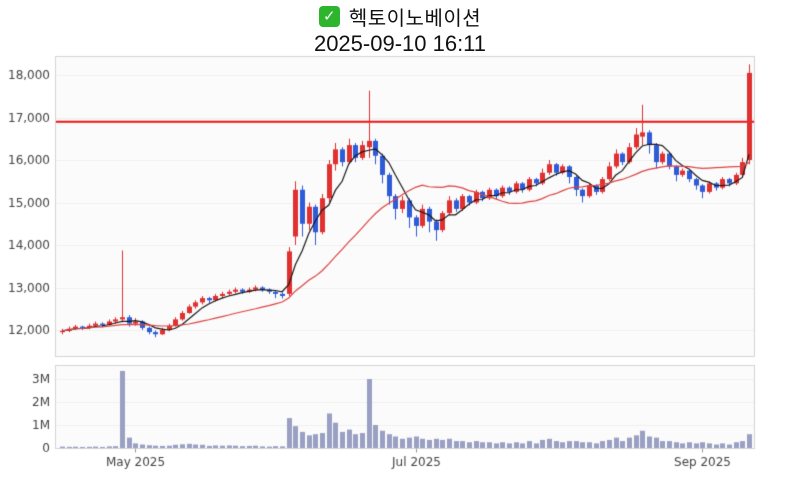 The image size is (800, 500). I want to click on stock-name: 헥토이노베이션, so click(415, 19).